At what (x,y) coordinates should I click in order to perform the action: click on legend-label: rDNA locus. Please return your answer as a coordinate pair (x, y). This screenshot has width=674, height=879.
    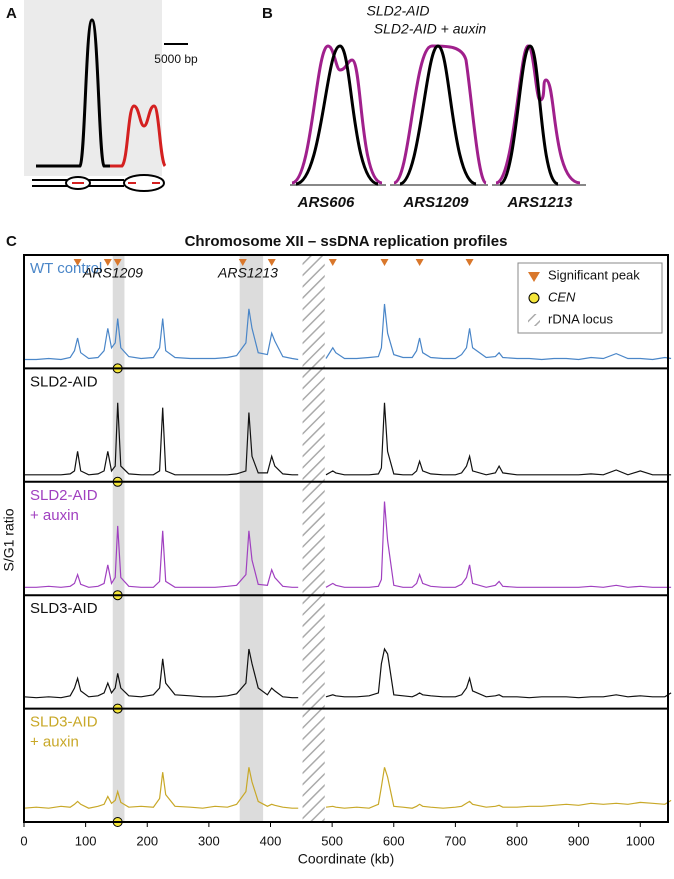
    Looking at the image, I should click on (581, 318).